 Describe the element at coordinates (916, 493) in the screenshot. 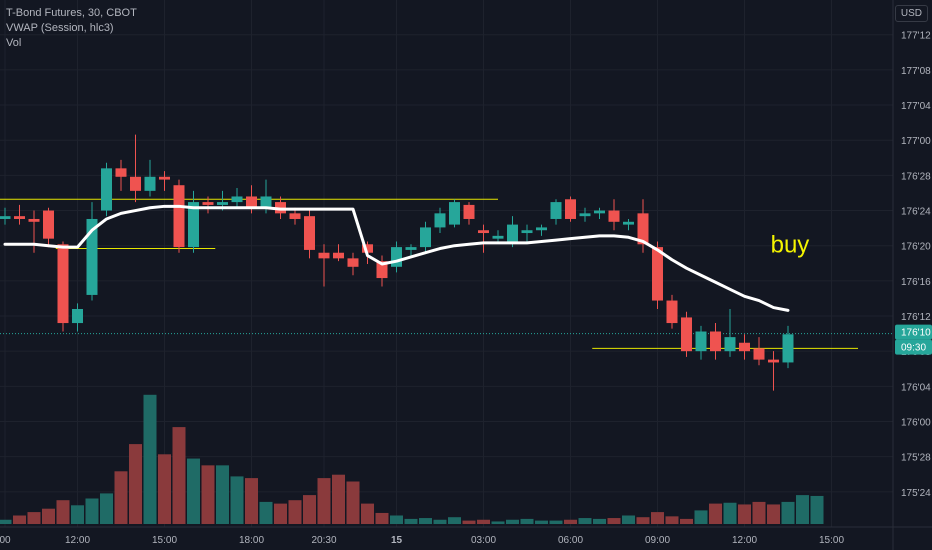

I see `price-tick-label: 175'24` at that location.